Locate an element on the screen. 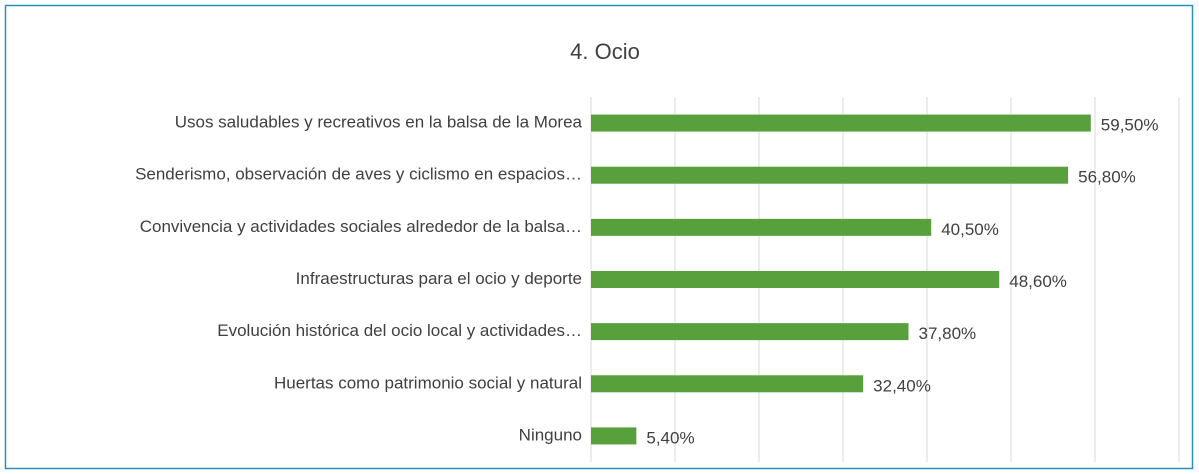 This screenshot has width=1199, height=474. value-label: 32,40% is located at coordinates (902, 385).